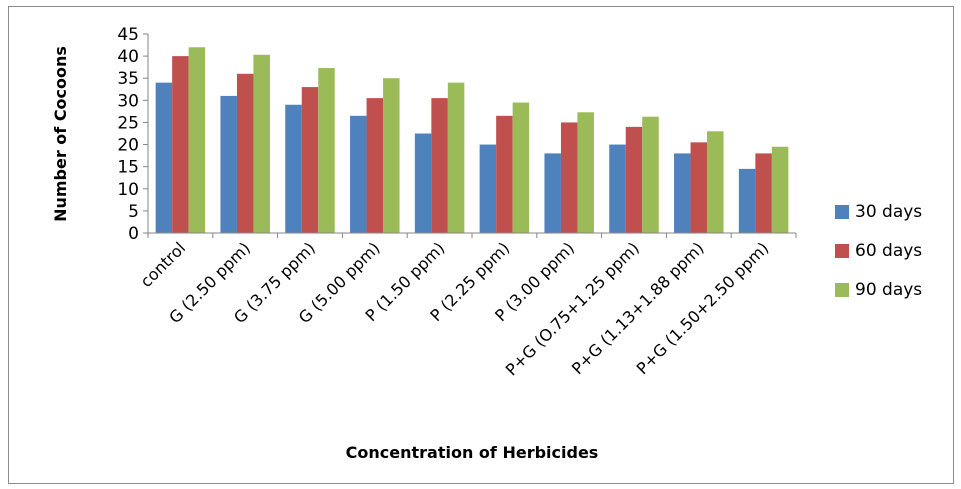  What do you see at coordinates (128, 123) in the screenshot?
I see `y-tick-label: 25` at bounding box center [128, 123].